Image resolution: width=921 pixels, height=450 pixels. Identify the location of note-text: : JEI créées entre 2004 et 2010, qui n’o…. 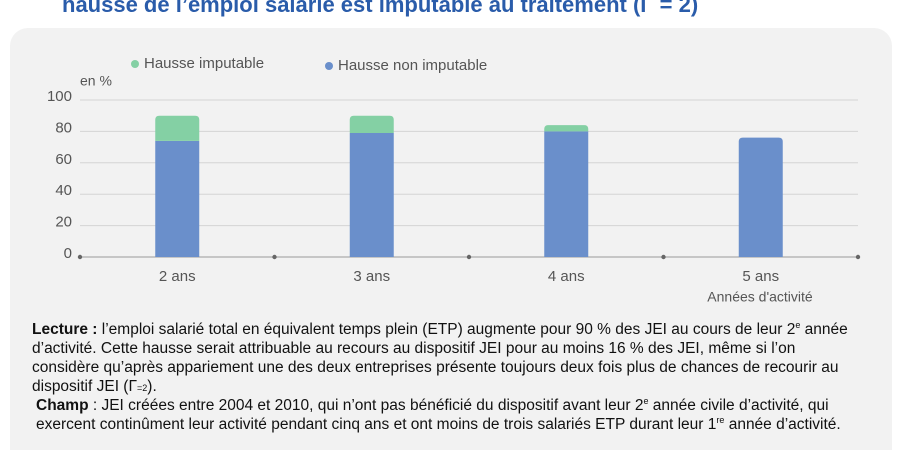
(366, 405).